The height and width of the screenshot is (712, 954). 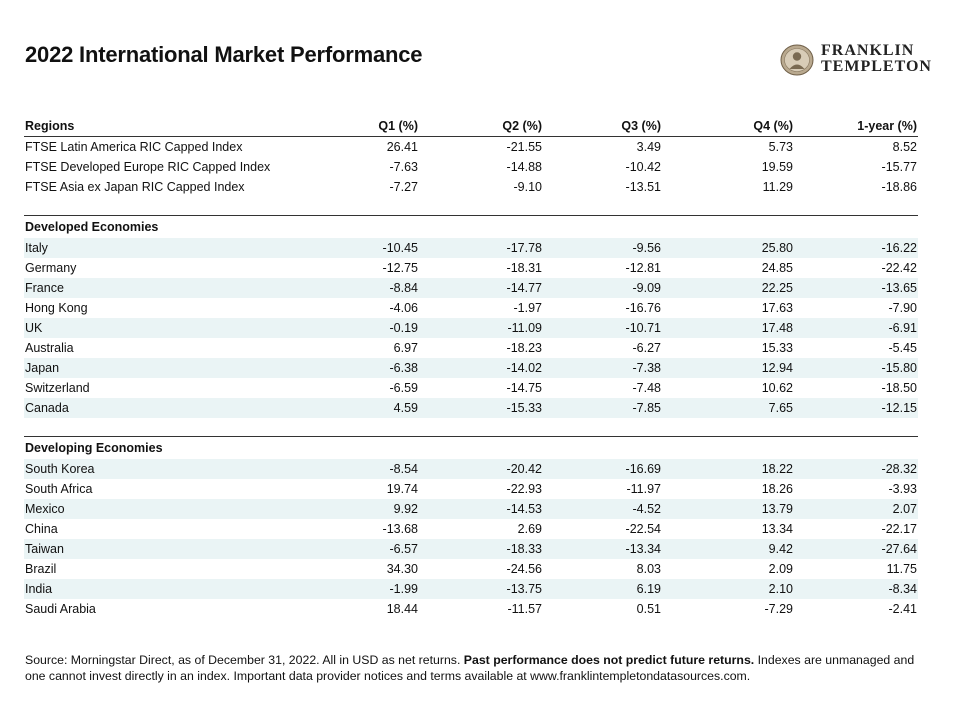 What do you see at coordinates (382, 368) in the screenshot?
I see `value-cell: -6.38` at bounding box center [382, 368].